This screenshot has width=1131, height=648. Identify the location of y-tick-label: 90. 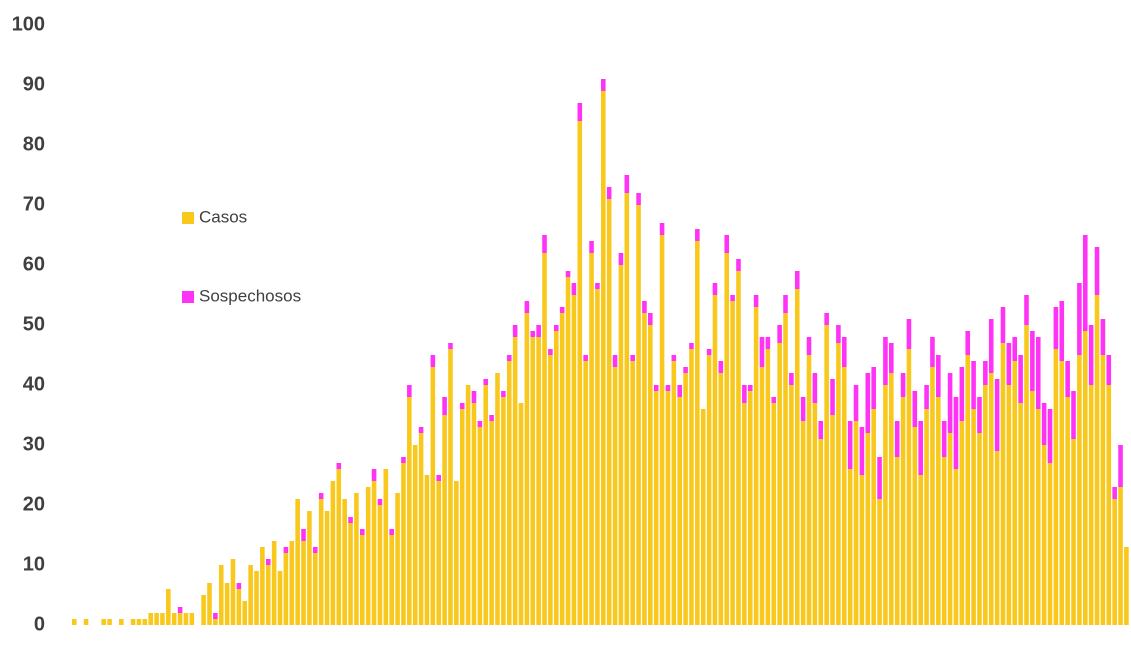
(34, 84).